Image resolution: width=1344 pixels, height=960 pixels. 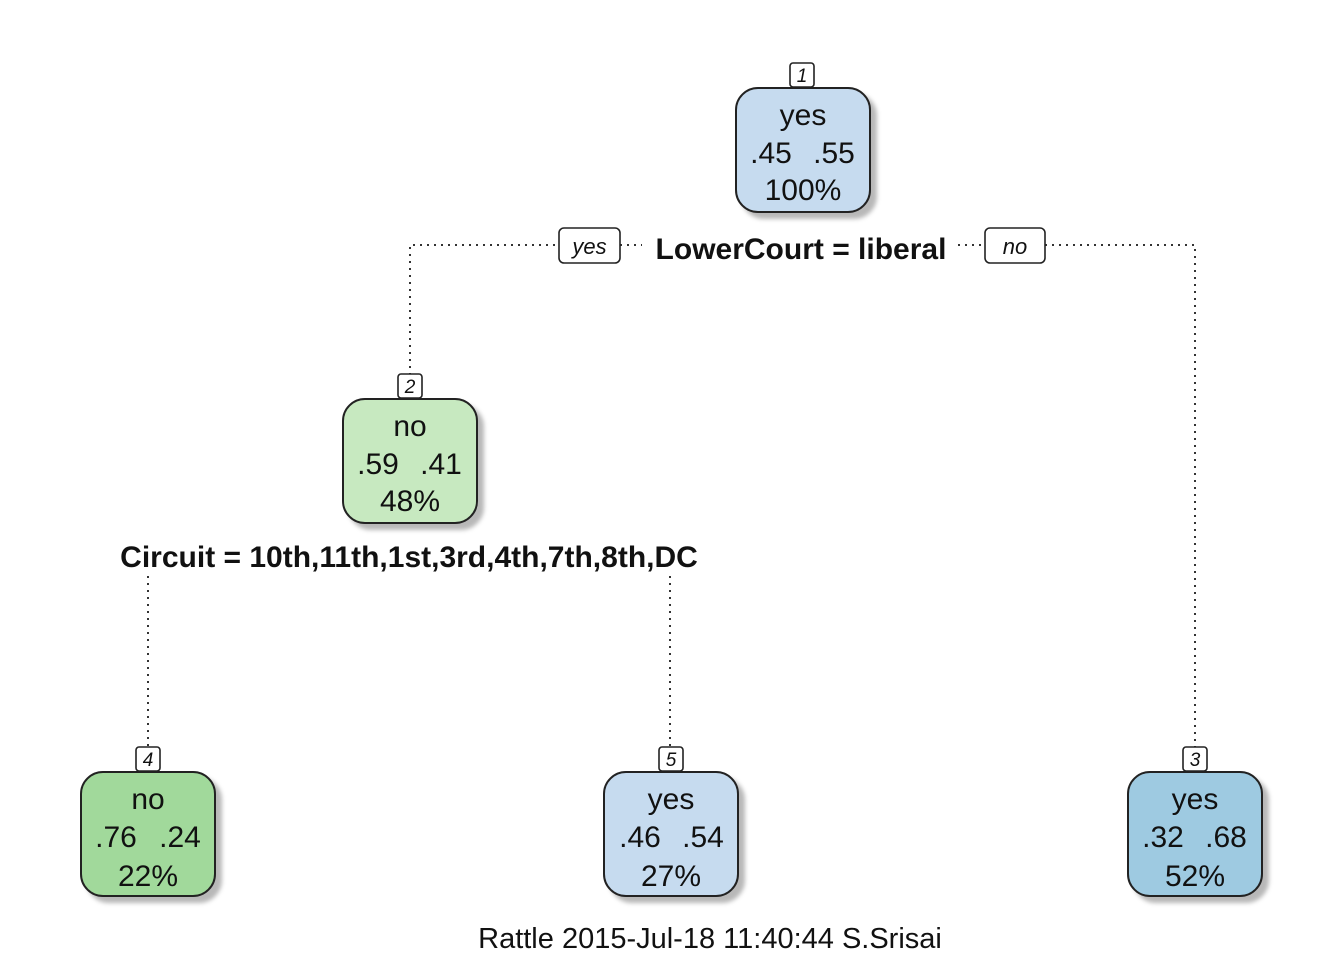 I want to click on node-prob-yes: .68, so click(x=1226, y=837).